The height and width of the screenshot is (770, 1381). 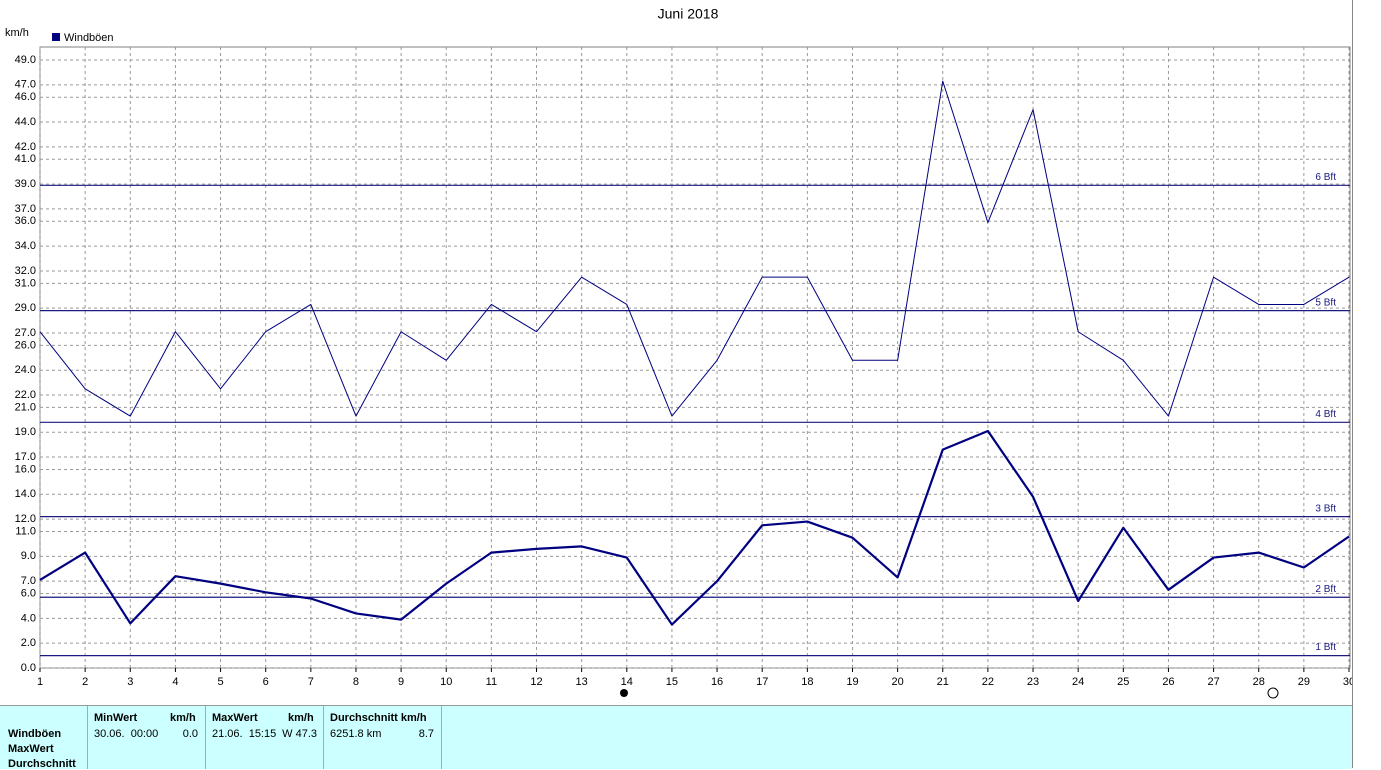 I want to click on y-tick-label: 26.0, so click(x=25, y=345).